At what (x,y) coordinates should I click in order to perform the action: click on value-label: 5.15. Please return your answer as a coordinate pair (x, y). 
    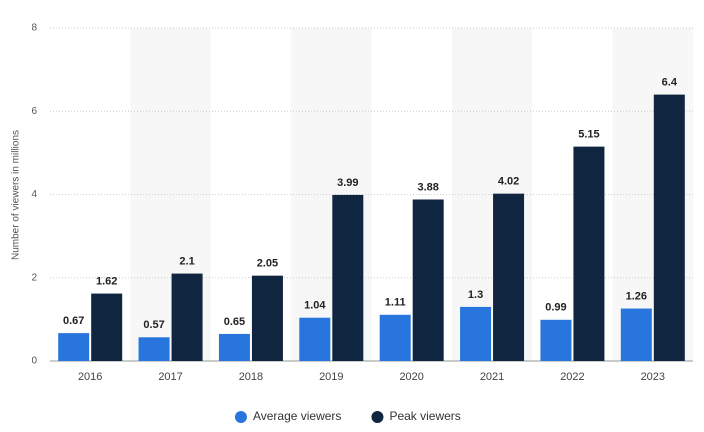
    Looking at the image, I should click on (588, 135).